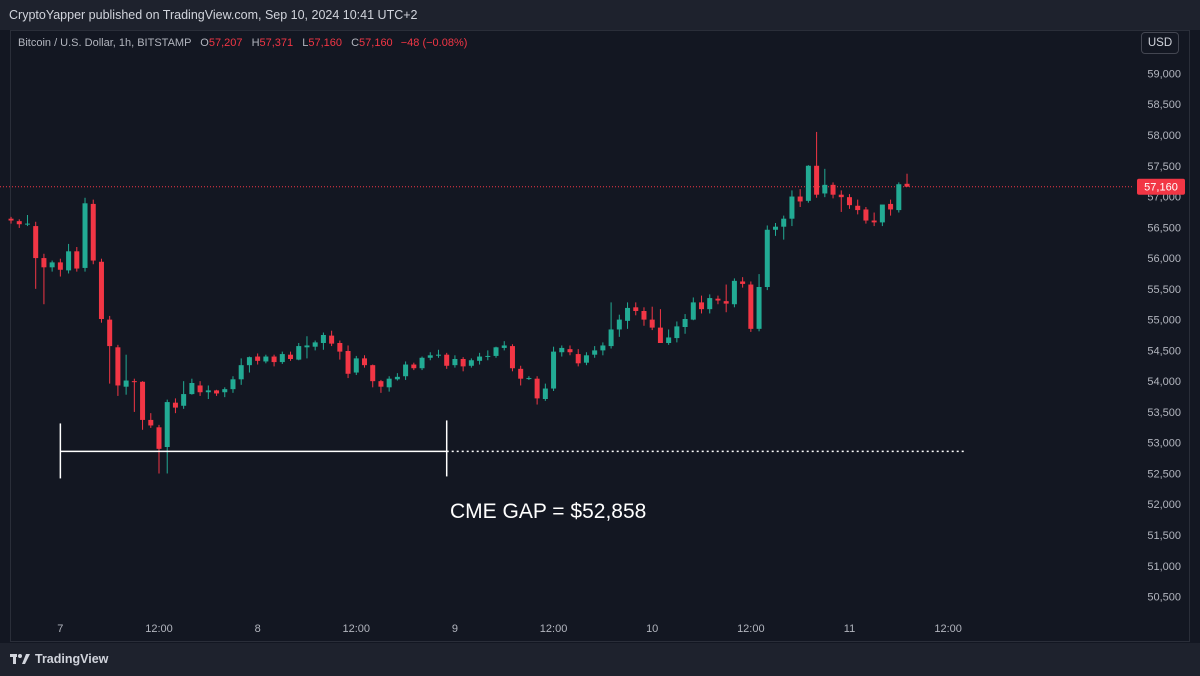  What do you see at coordinates (225, 43) in the screenshot?
I see `open-value: 57,207` at bounding box center [225, 43].